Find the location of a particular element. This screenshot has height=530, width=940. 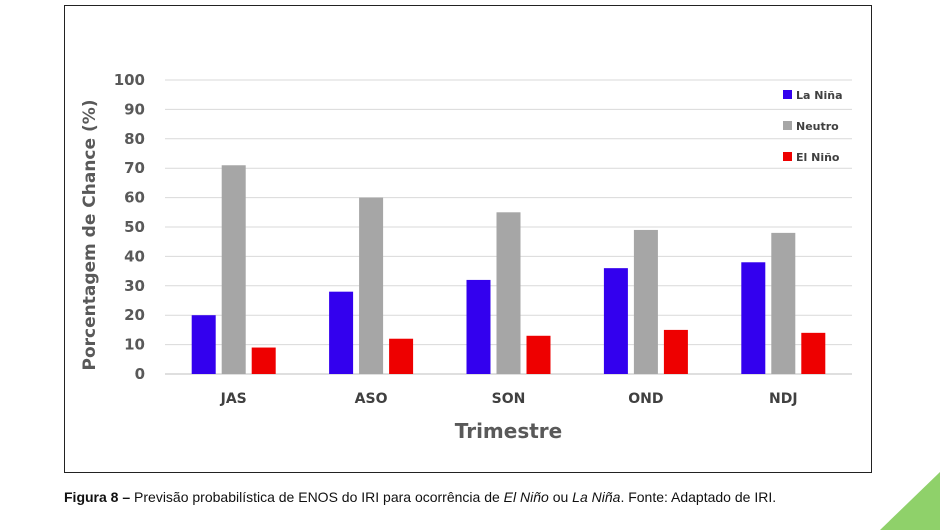

y-tick-label: 0 is located at coordinates (140, 374).